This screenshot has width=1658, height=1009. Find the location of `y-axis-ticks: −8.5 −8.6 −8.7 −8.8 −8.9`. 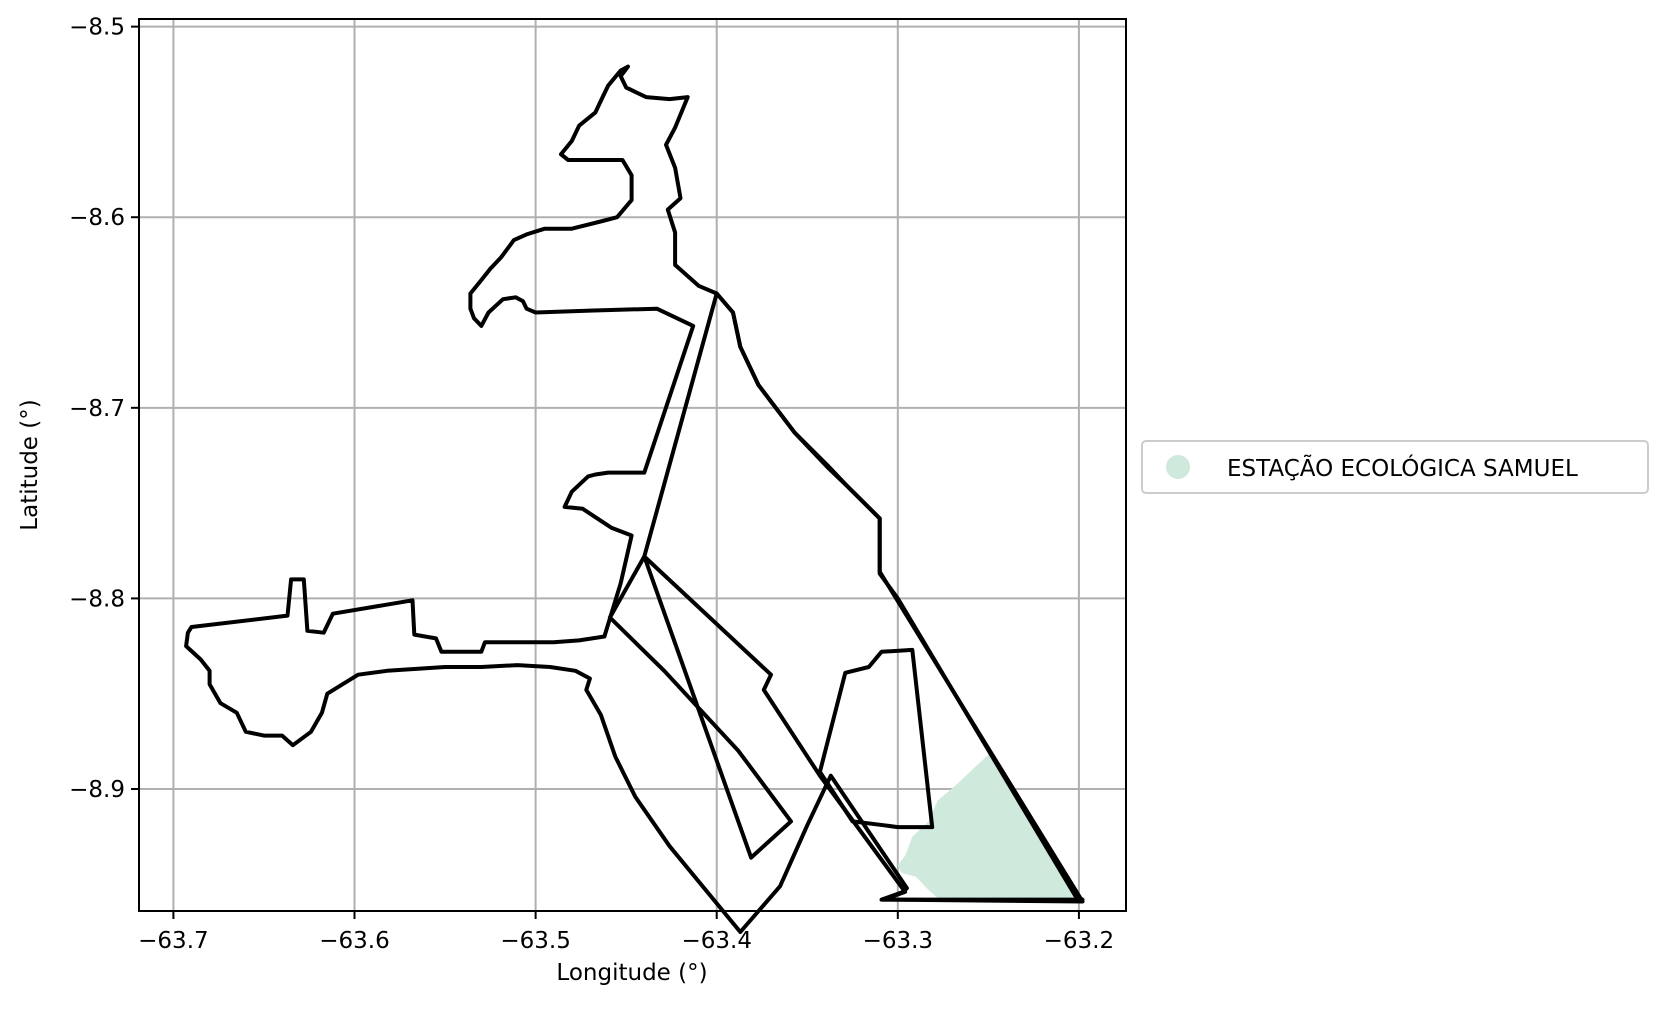

y-axis-ticks: −8.5 −8.6 −8.7 −8.8 −8.9 is located at coordinates (104, 409).